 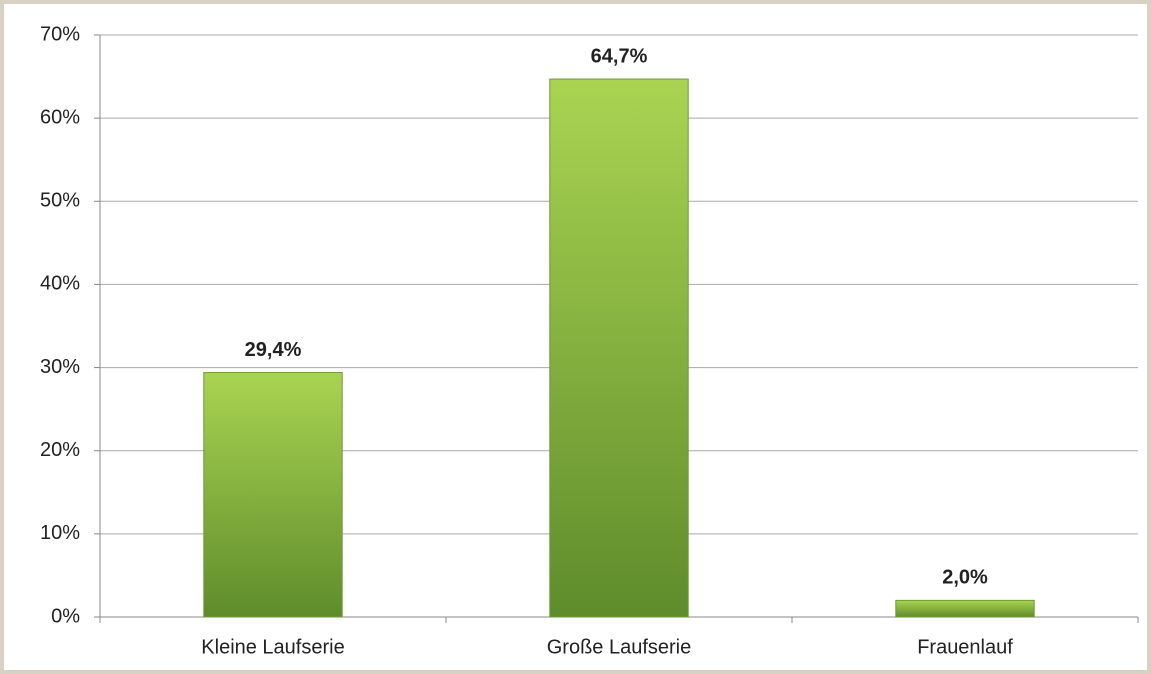 What do you see at coordinates (60, 34) in the screenshot?
I see `y-tick-label: 70%` at bounding box center [60, 34].